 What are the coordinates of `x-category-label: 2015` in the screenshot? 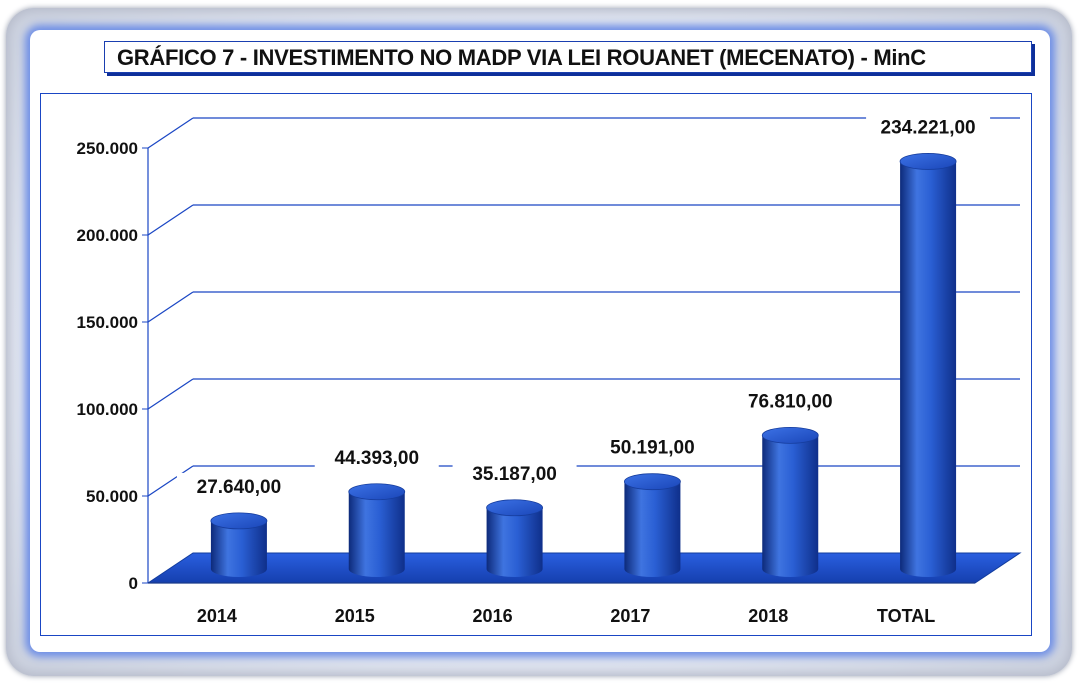 It's located at (355, 616).